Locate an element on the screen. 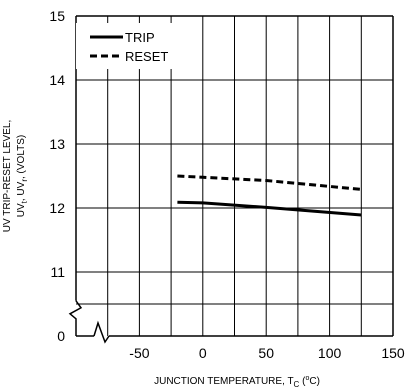 Image resolution: width=407 pixels, height=391 pixels. y-tick-label: 15 is located at coordinates (57, 16).